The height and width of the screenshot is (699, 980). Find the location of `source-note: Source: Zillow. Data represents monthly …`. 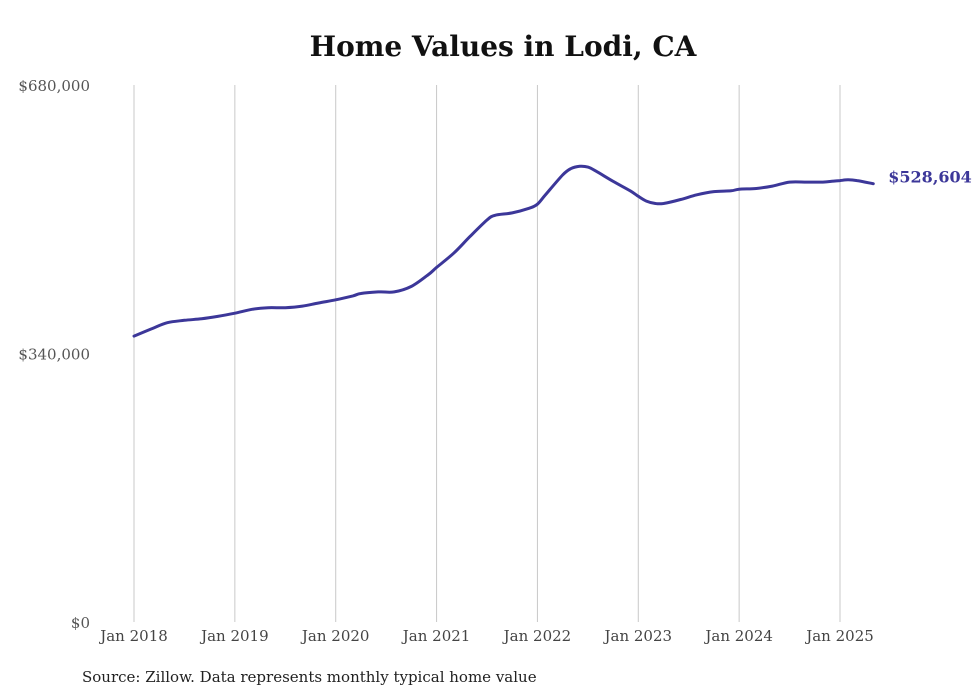

source-note: Source: Zillow. Data represents monthly … is located at coordinates (309, 677).